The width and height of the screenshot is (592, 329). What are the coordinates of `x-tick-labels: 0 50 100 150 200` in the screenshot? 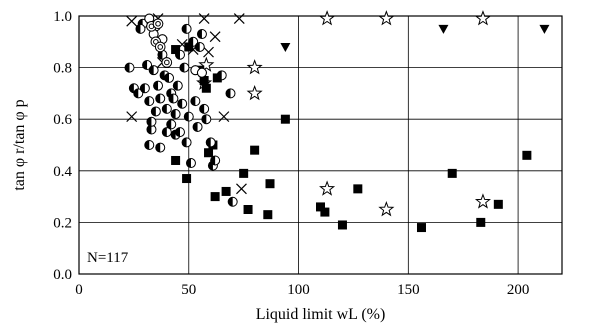 It's located at (302, 290).